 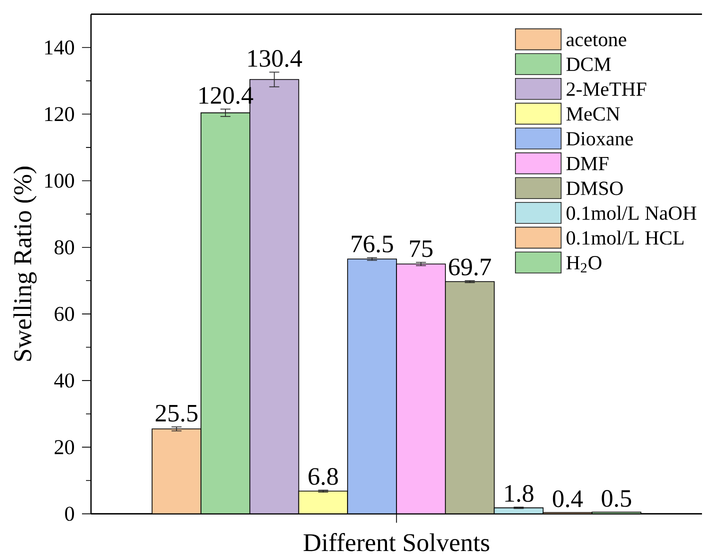 What do you see at coordinates (587, 163) in the screenshot?
I see `legend-label: DMF` at bounding box center [587, 163].